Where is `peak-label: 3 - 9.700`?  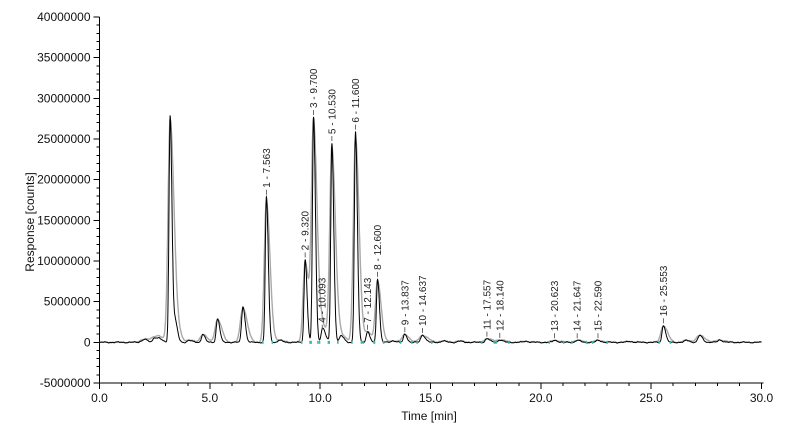 peak-label: 3 - 9.700 is located at coordinates (314, 88).